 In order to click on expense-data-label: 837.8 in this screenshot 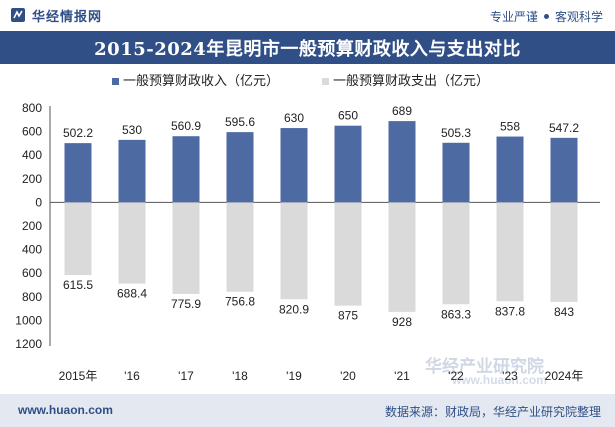, I will do `click(510, 311)`.